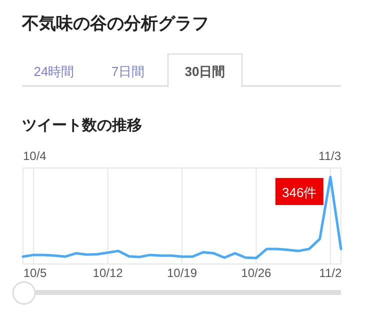  I want to click on chart-subtitle: ツイート数の推移, so click(82, 125).